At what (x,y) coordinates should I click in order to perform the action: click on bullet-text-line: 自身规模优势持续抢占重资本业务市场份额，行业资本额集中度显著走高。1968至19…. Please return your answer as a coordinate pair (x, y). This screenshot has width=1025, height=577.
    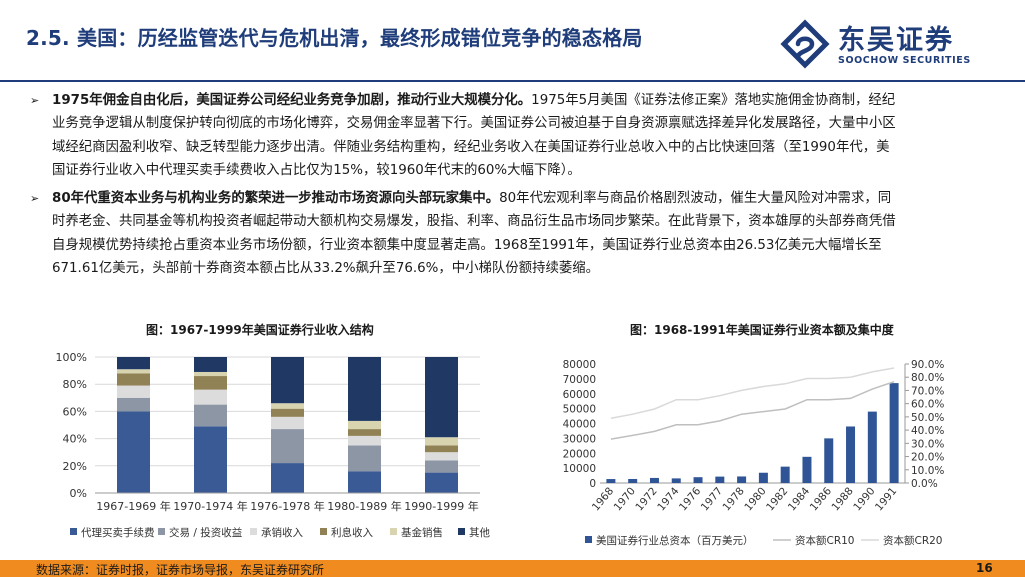
    Looking at the image, I should click on (467, 245).